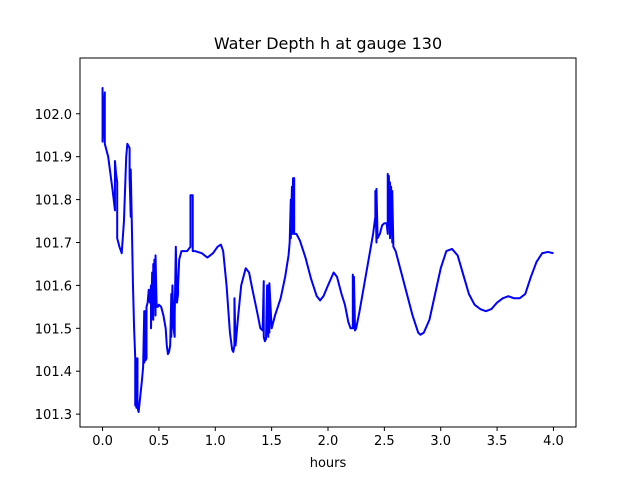  Describe the element at coordinates (53, 329) in the screenshot. I see `y-tick-label: 101.5` at that location.